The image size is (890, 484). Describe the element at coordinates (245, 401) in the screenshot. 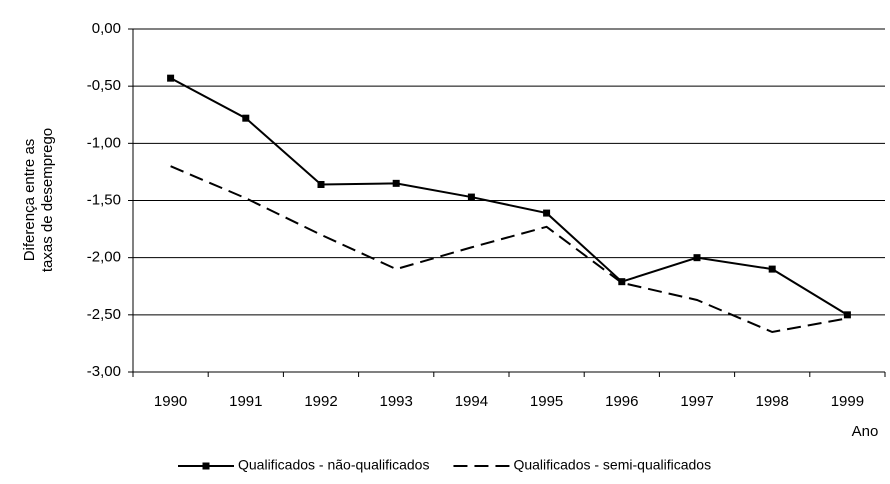

I see `x-tick-label: 1991` at that location.